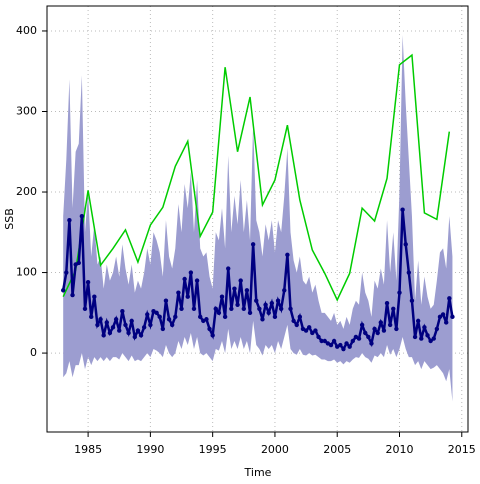  Describe the element at coordinates (88, 449) in the screenshot. I see `x-tick-label: 1985` at that location.